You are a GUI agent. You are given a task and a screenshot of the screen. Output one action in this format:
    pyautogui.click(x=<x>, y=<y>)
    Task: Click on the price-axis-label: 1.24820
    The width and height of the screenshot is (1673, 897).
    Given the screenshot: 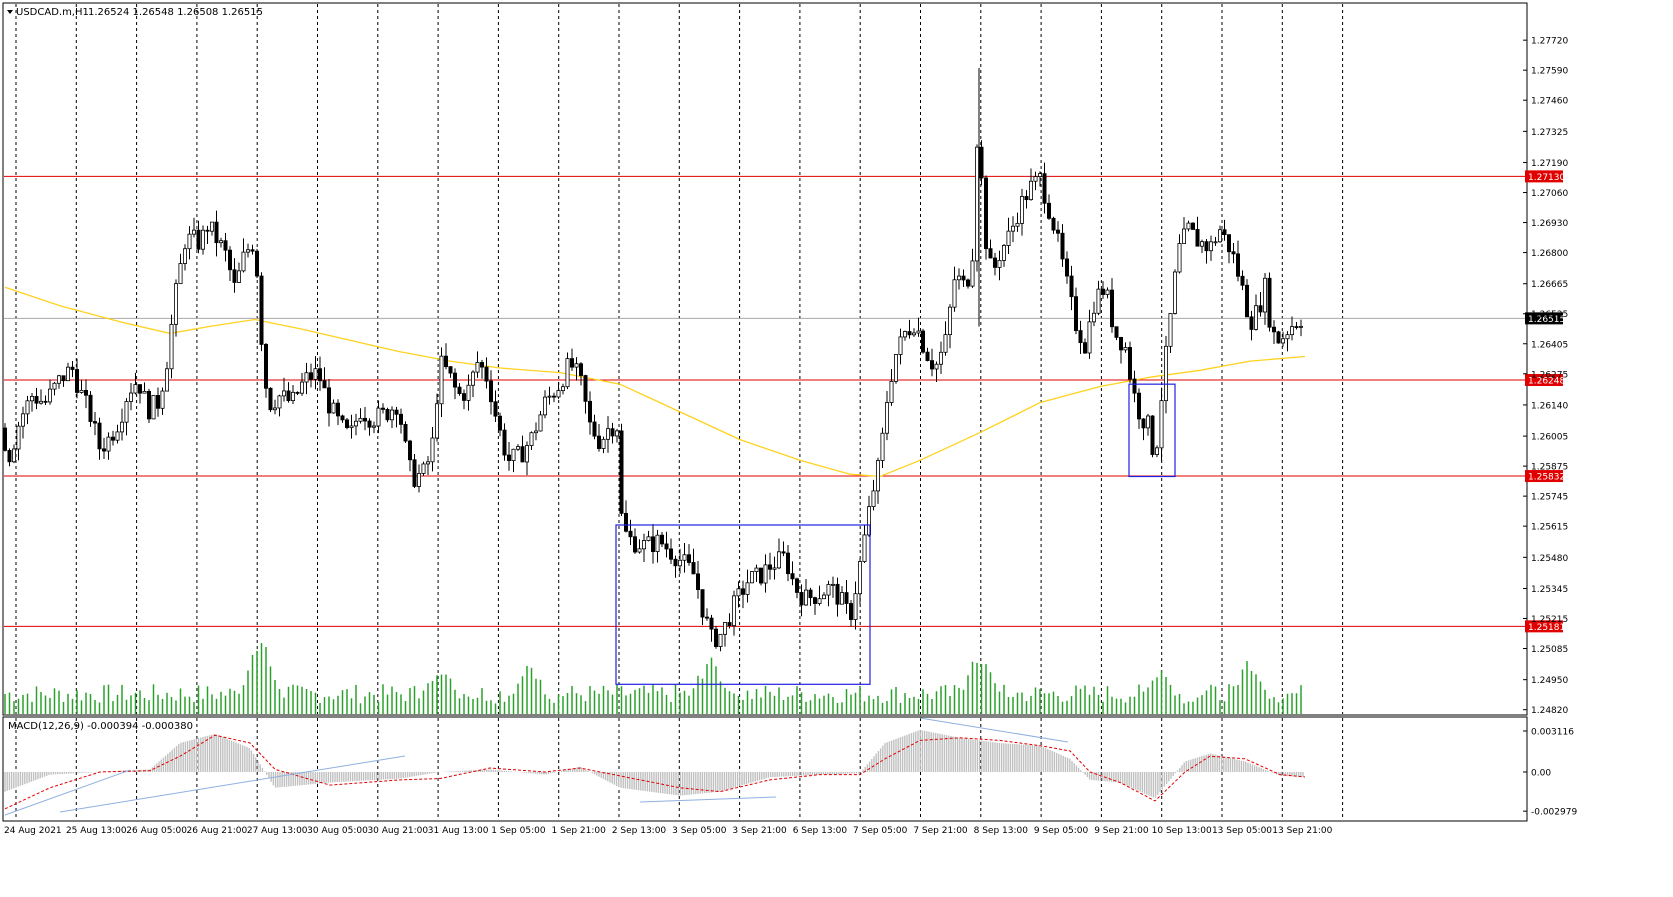 What is the action you would take?
    pyautogui.click(x=1549, y=711)
    